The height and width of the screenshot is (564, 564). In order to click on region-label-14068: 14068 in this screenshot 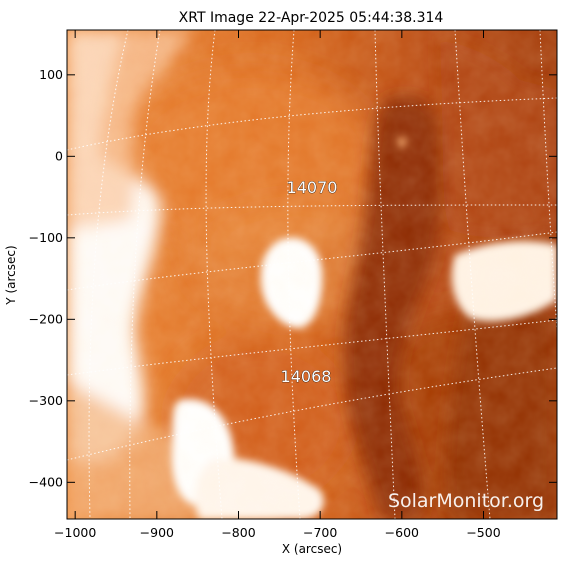, I will do `click(306, 376)`.